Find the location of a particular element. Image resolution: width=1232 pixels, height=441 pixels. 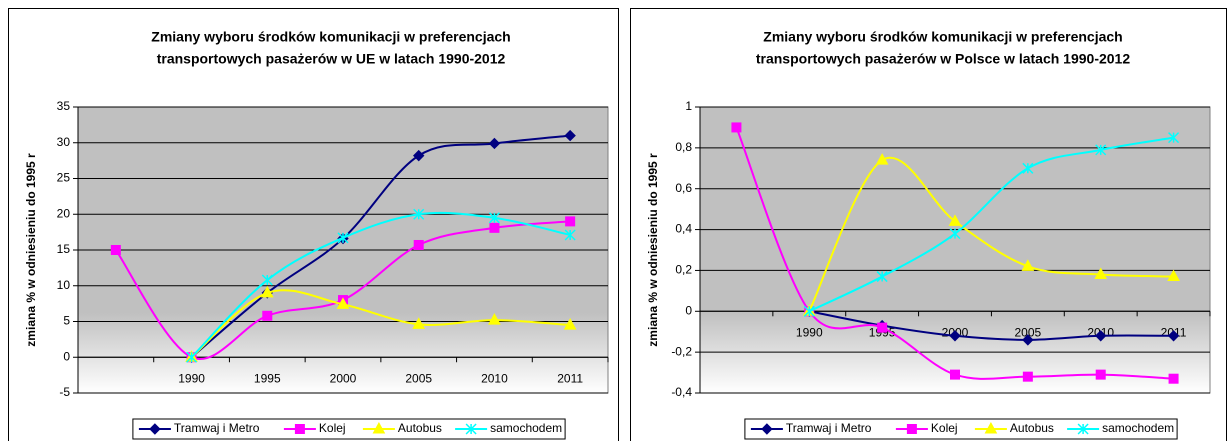

x-tick-label: 2000 is located at coordinates (343, 378).